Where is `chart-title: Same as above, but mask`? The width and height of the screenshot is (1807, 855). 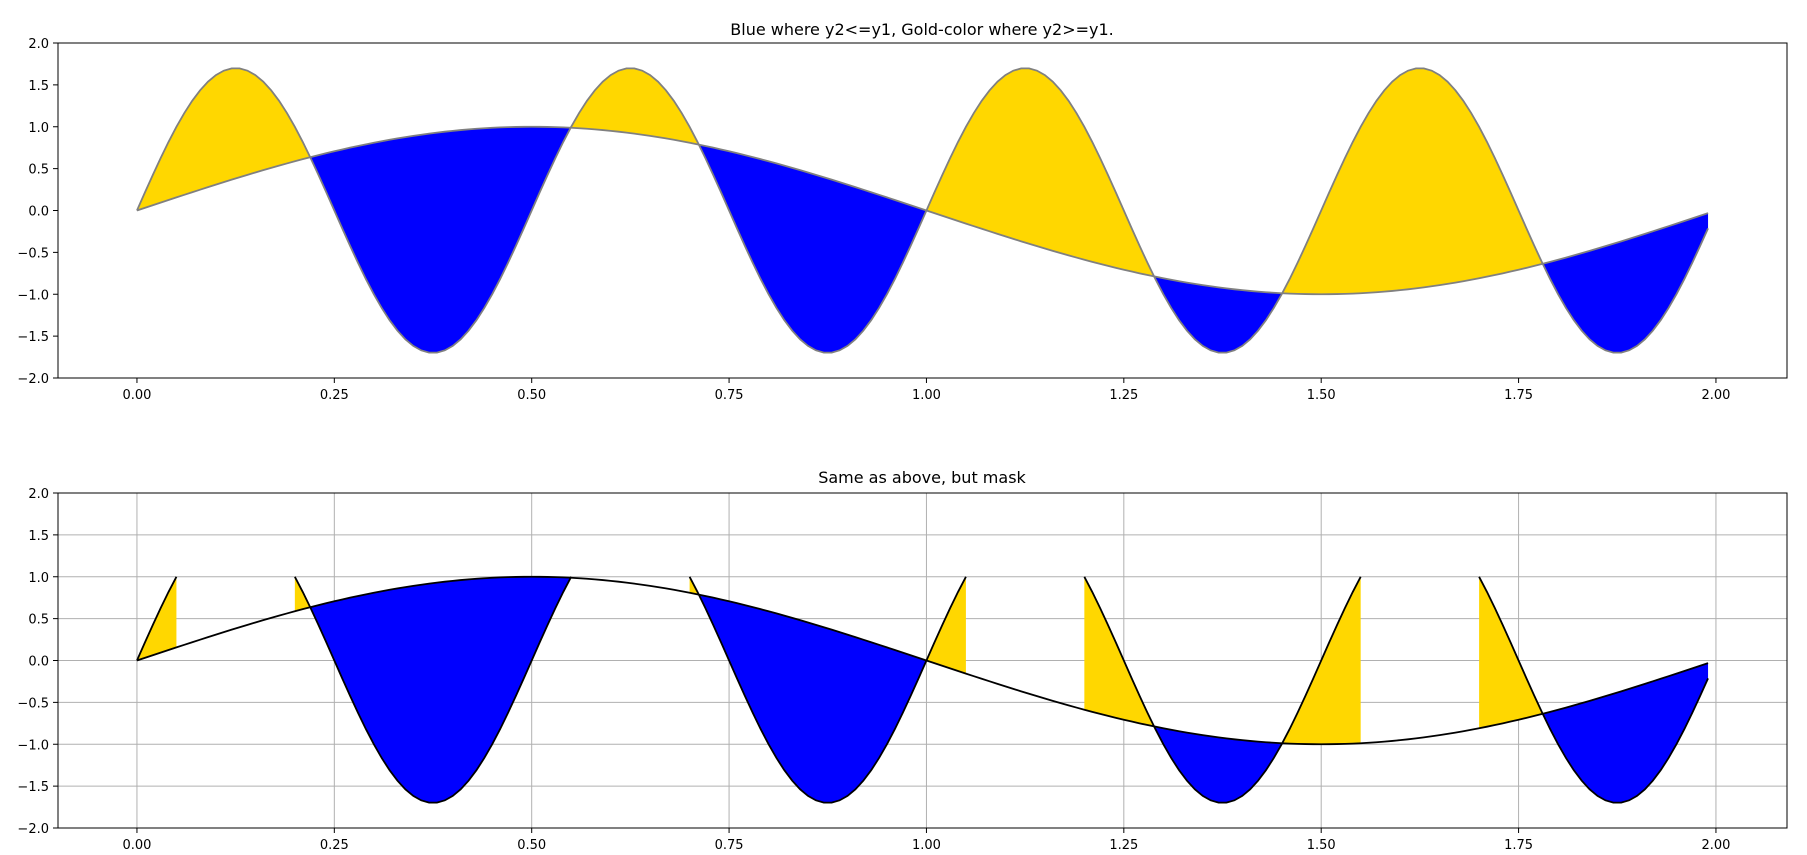
chart-title: Same as above, but mask is located at coordinates (922, 477).